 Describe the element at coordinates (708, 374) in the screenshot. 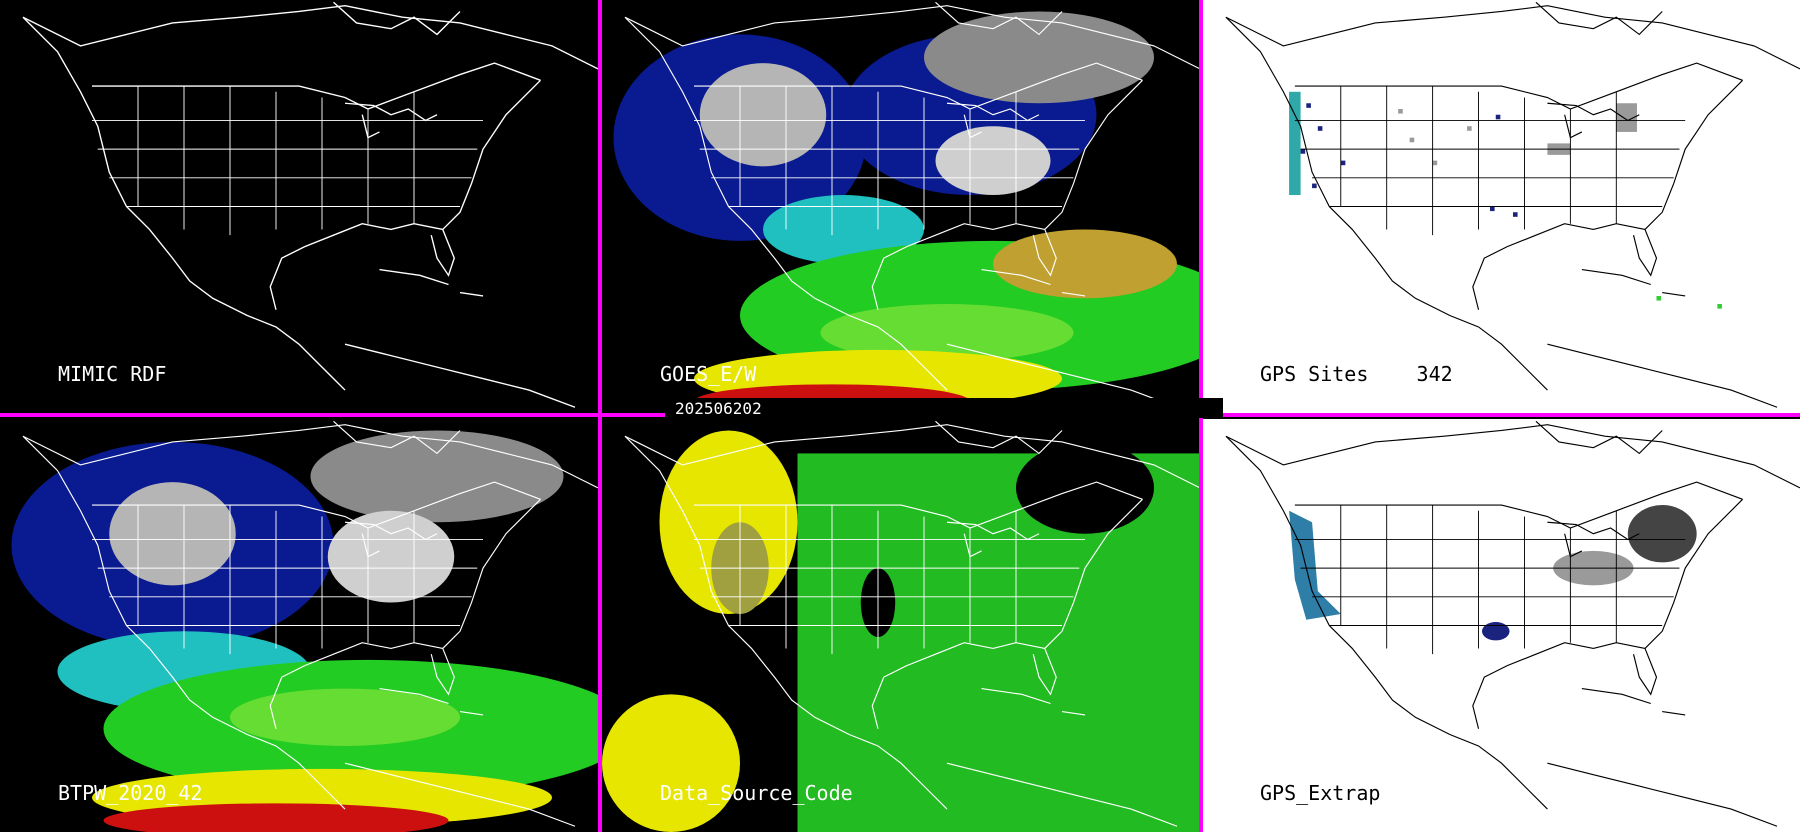

I see `panel-label: GOES_E/W` at that location.